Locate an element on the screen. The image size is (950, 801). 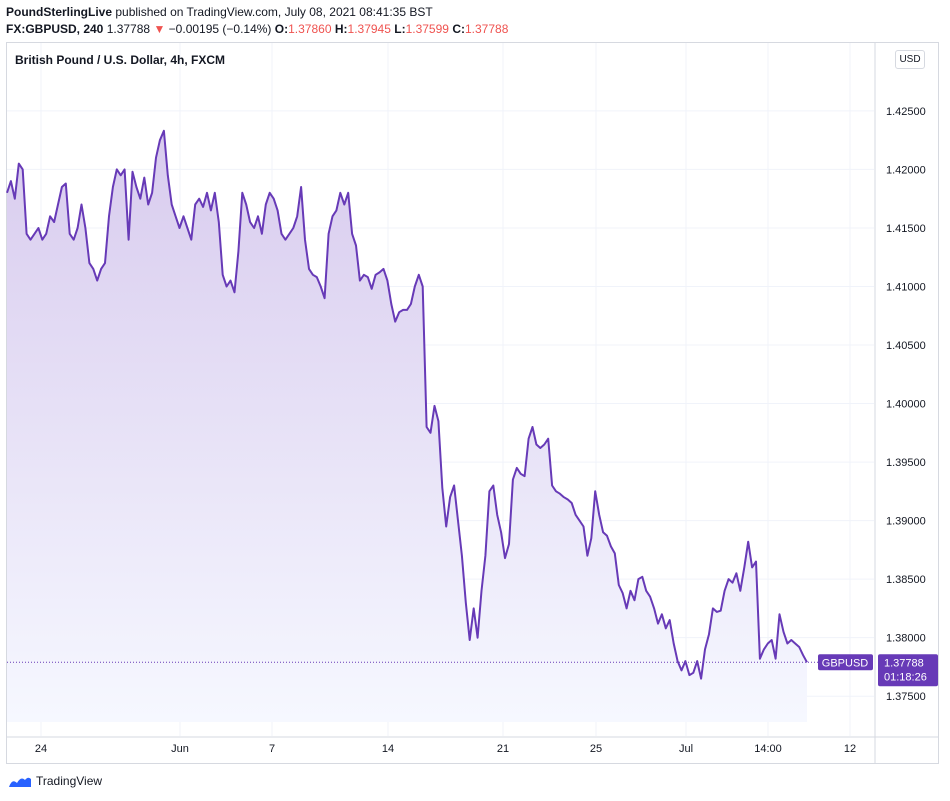
close-value: 1.37788 is located at coordinates (486, 29).